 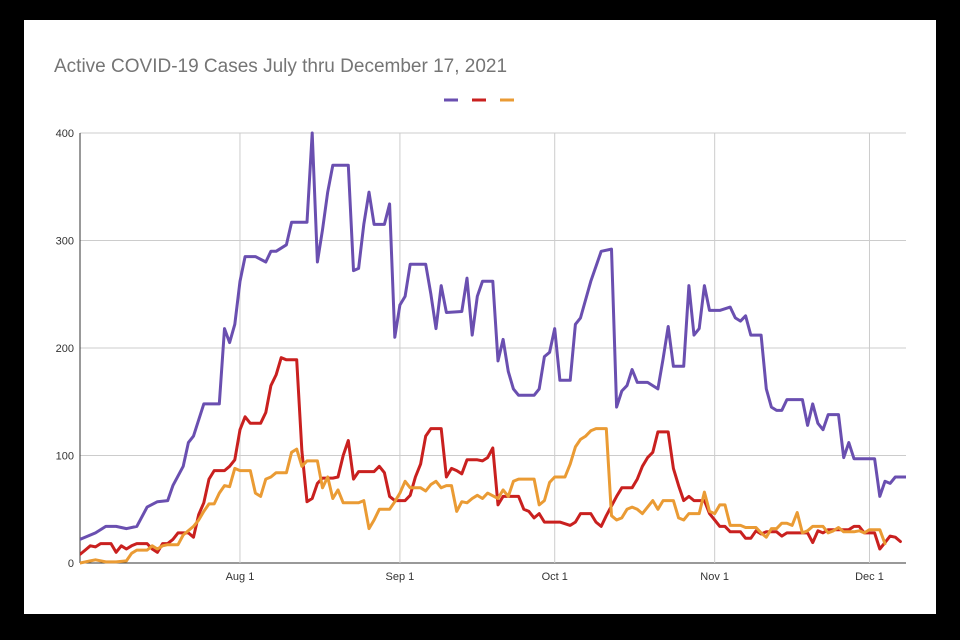 I want to click on x-tick-label: Oct 1, so click(x=555, y=577).